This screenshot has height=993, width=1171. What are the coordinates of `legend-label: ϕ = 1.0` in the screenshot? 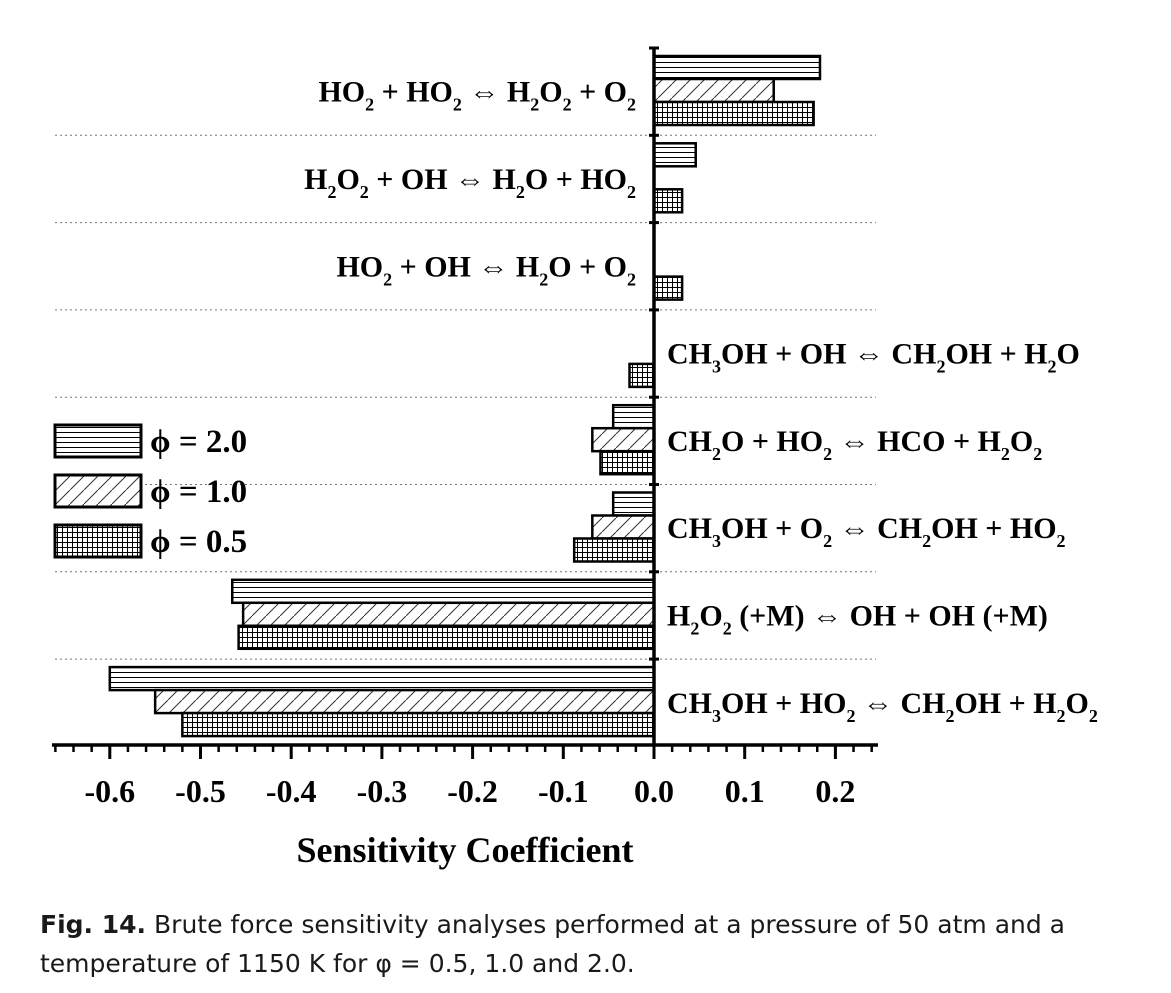 It's located at (198, 492).